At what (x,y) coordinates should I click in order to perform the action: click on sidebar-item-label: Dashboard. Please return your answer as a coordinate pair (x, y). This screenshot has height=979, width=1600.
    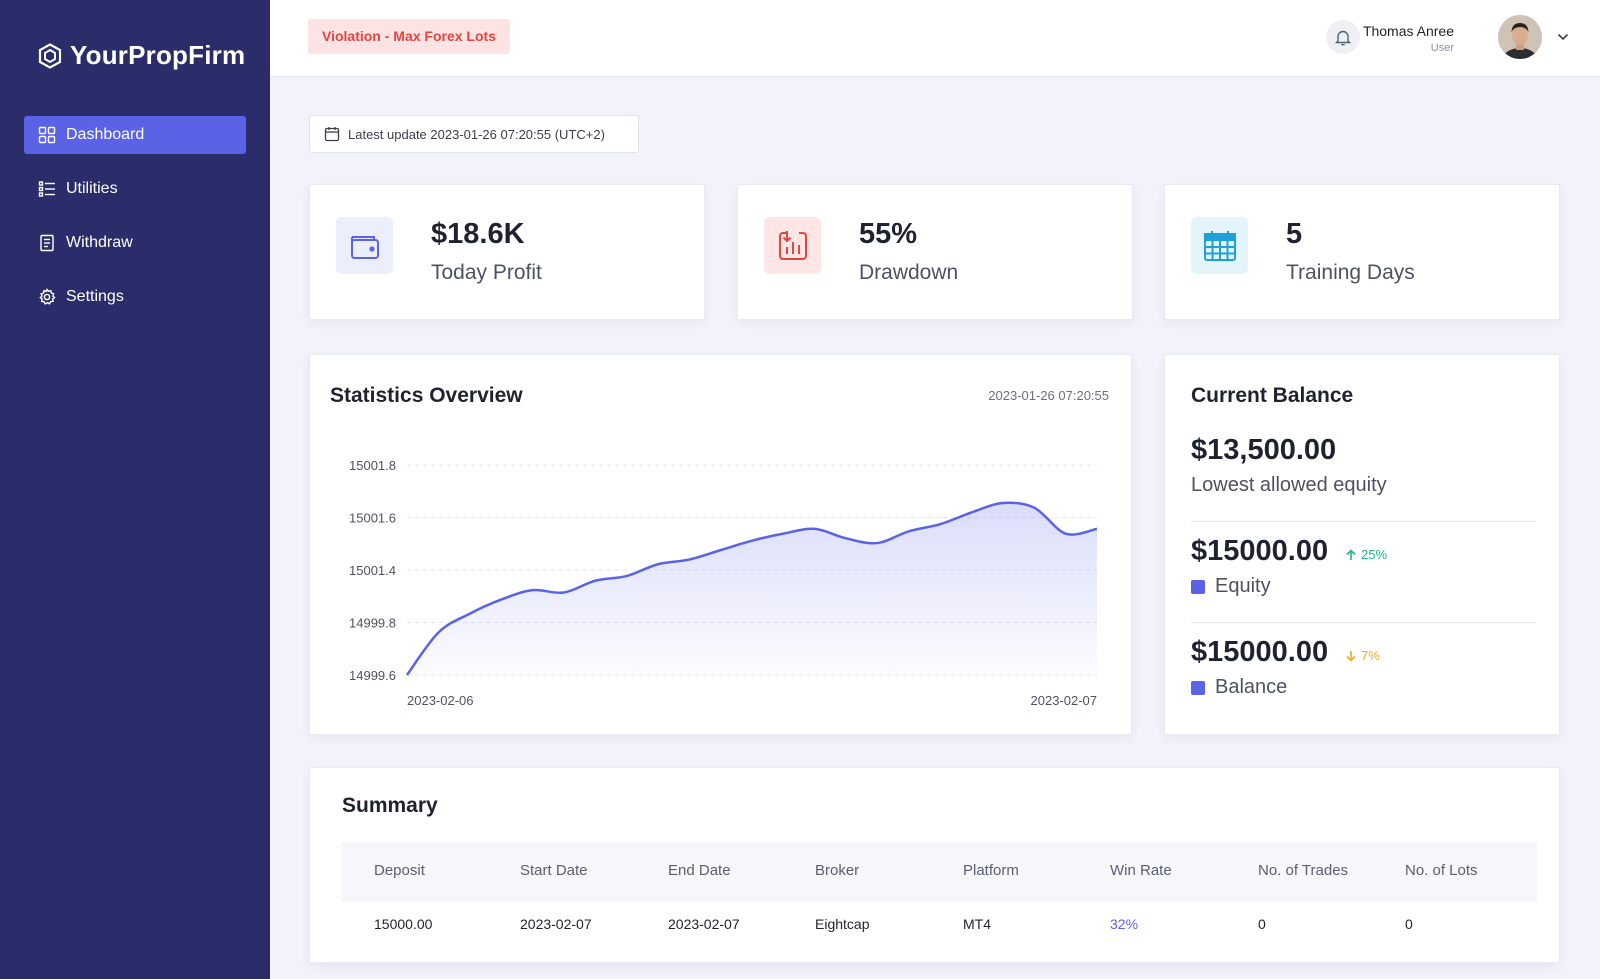
    Looking at the image, I should click on (105, 134).